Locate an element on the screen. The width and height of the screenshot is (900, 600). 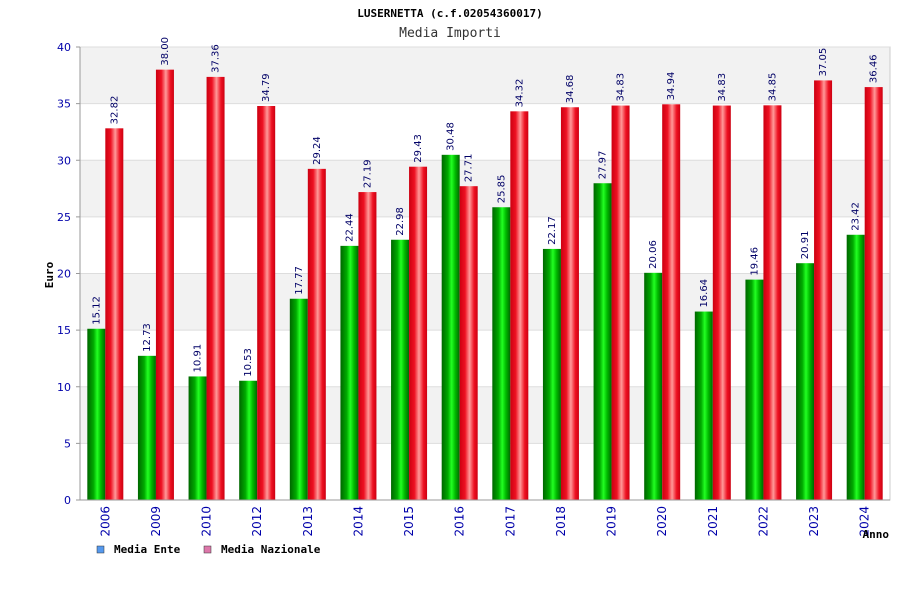
y-axis-ticks: 0 5 10 15 20 25 30 35 40 is located at coordinates (68, 274).